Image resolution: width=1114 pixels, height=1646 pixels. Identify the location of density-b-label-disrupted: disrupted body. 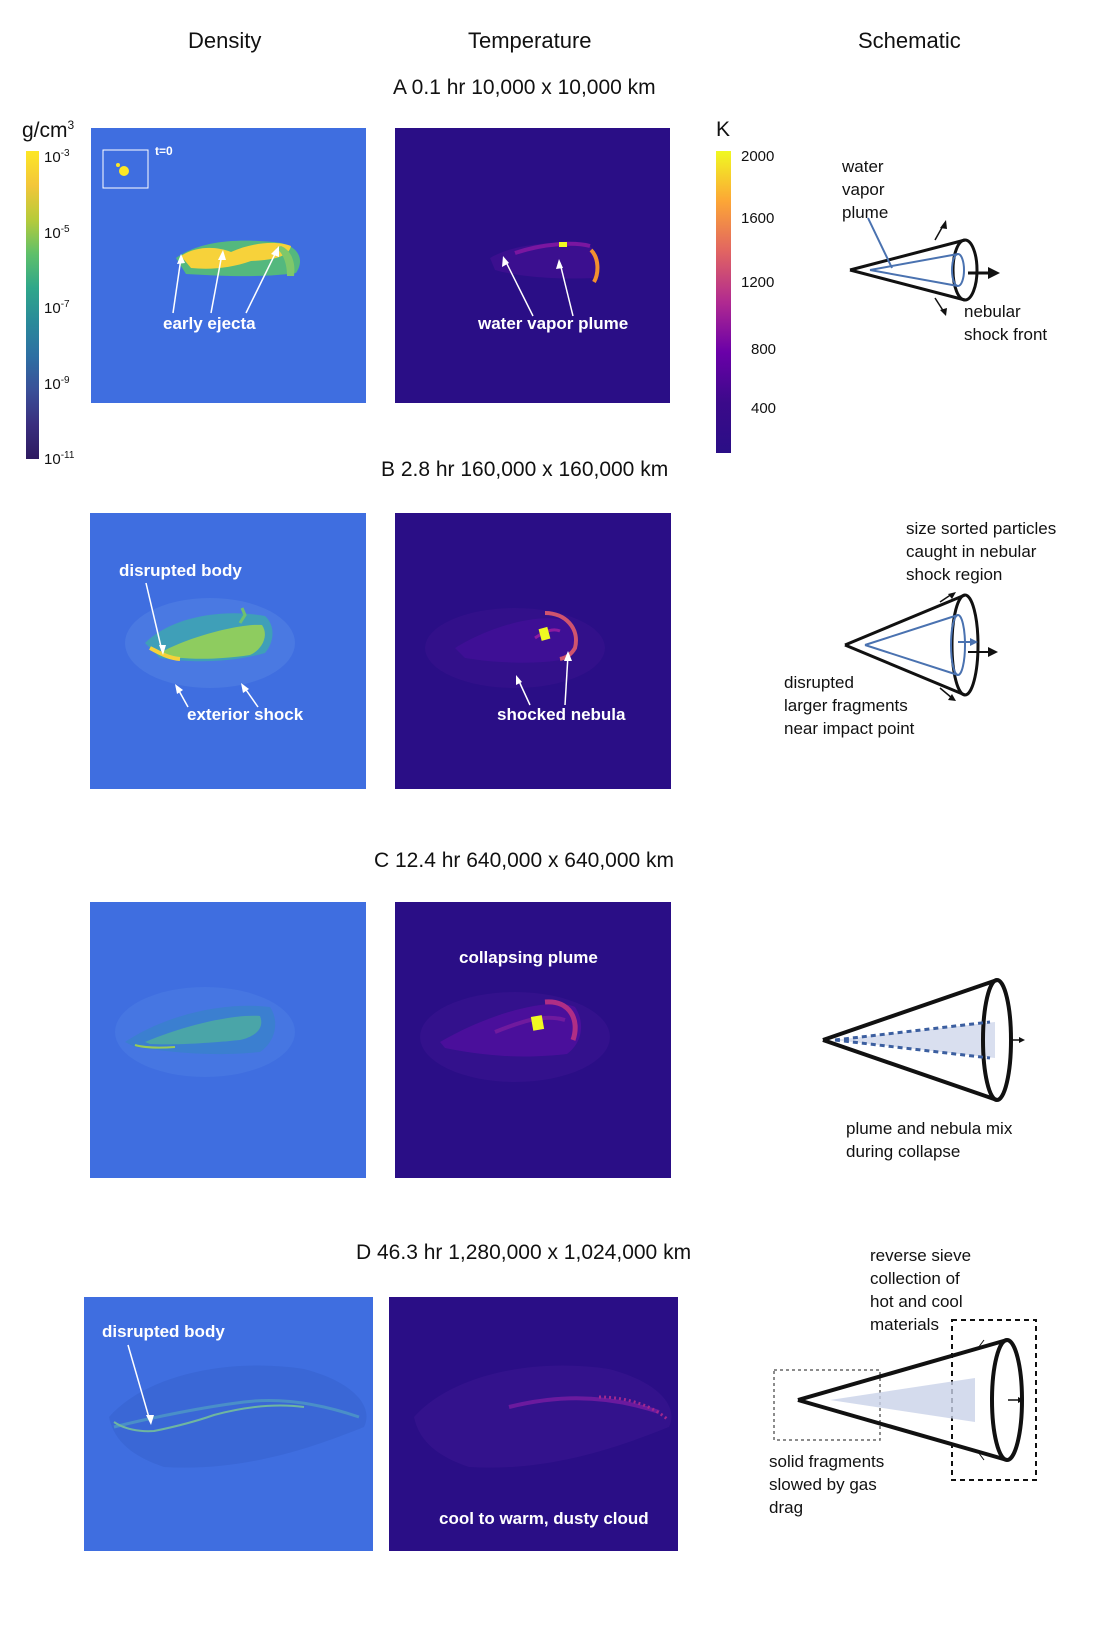
(180, 570).